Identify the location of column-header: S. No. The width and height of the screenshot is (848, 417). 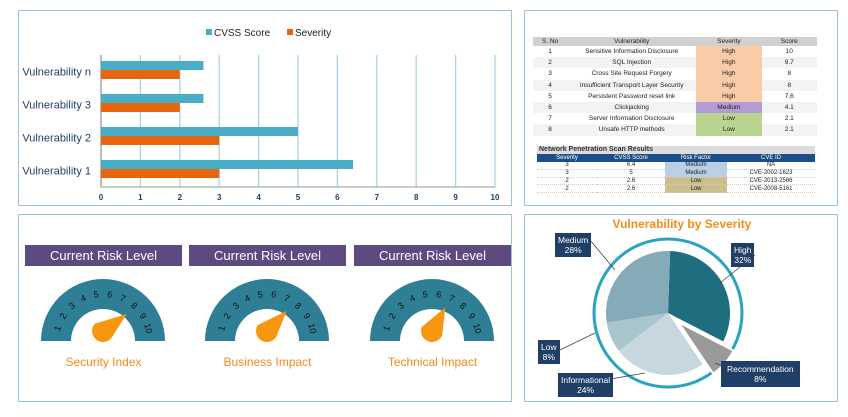
(550, 41).